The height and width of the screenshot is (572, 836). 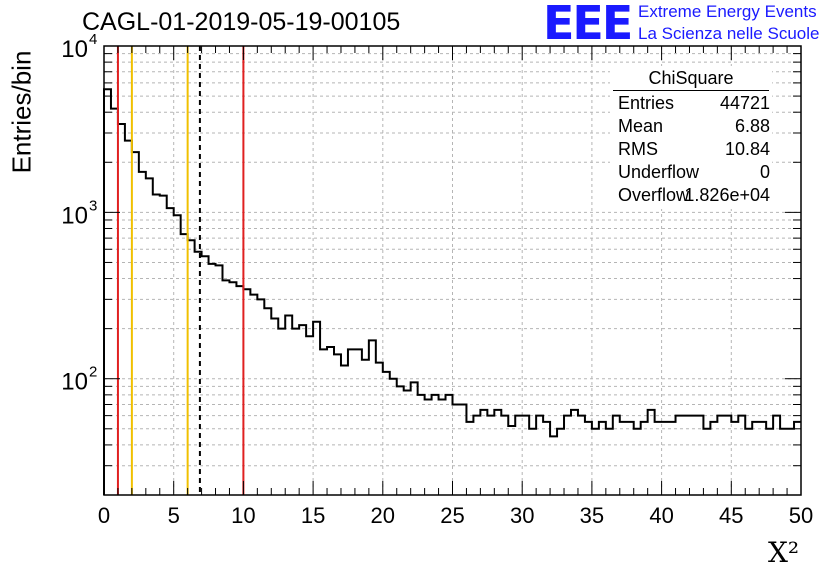 I want to click on x-tick-label: 20, so click(x=383, y=515).